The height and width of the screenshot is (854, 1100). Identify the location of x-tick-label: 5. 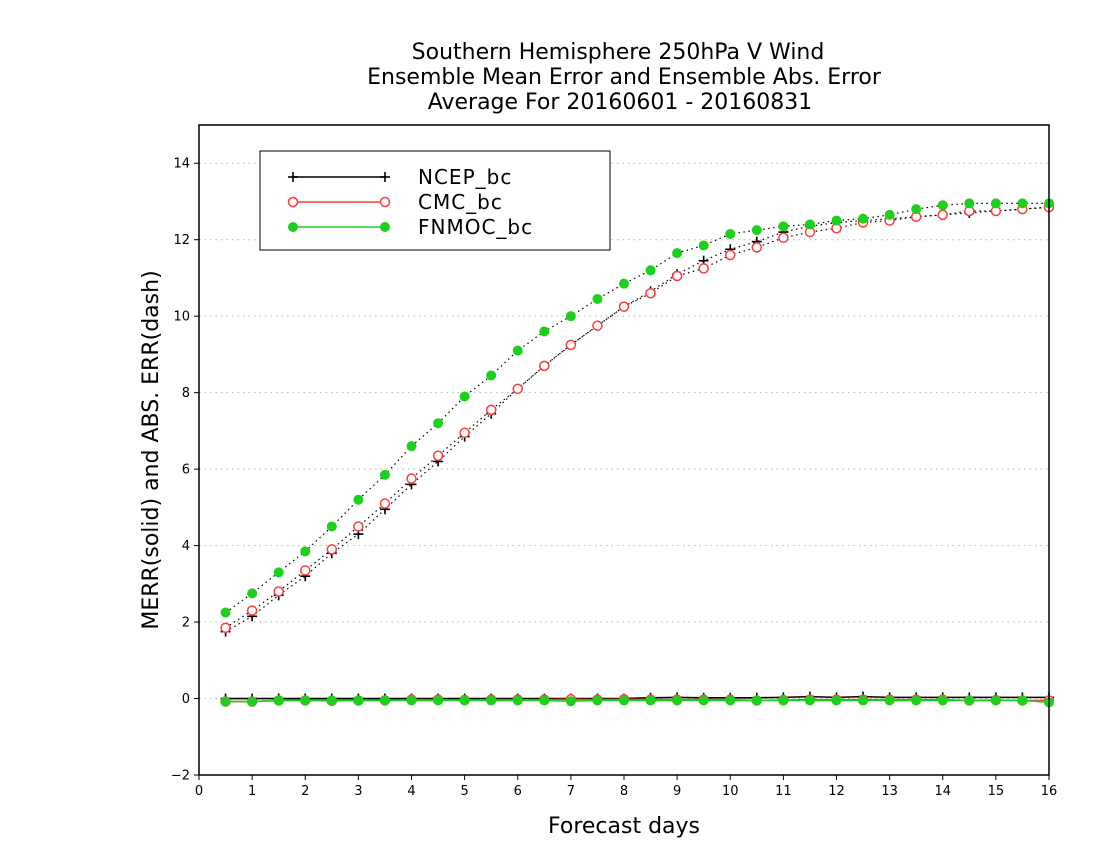
(464, 791).